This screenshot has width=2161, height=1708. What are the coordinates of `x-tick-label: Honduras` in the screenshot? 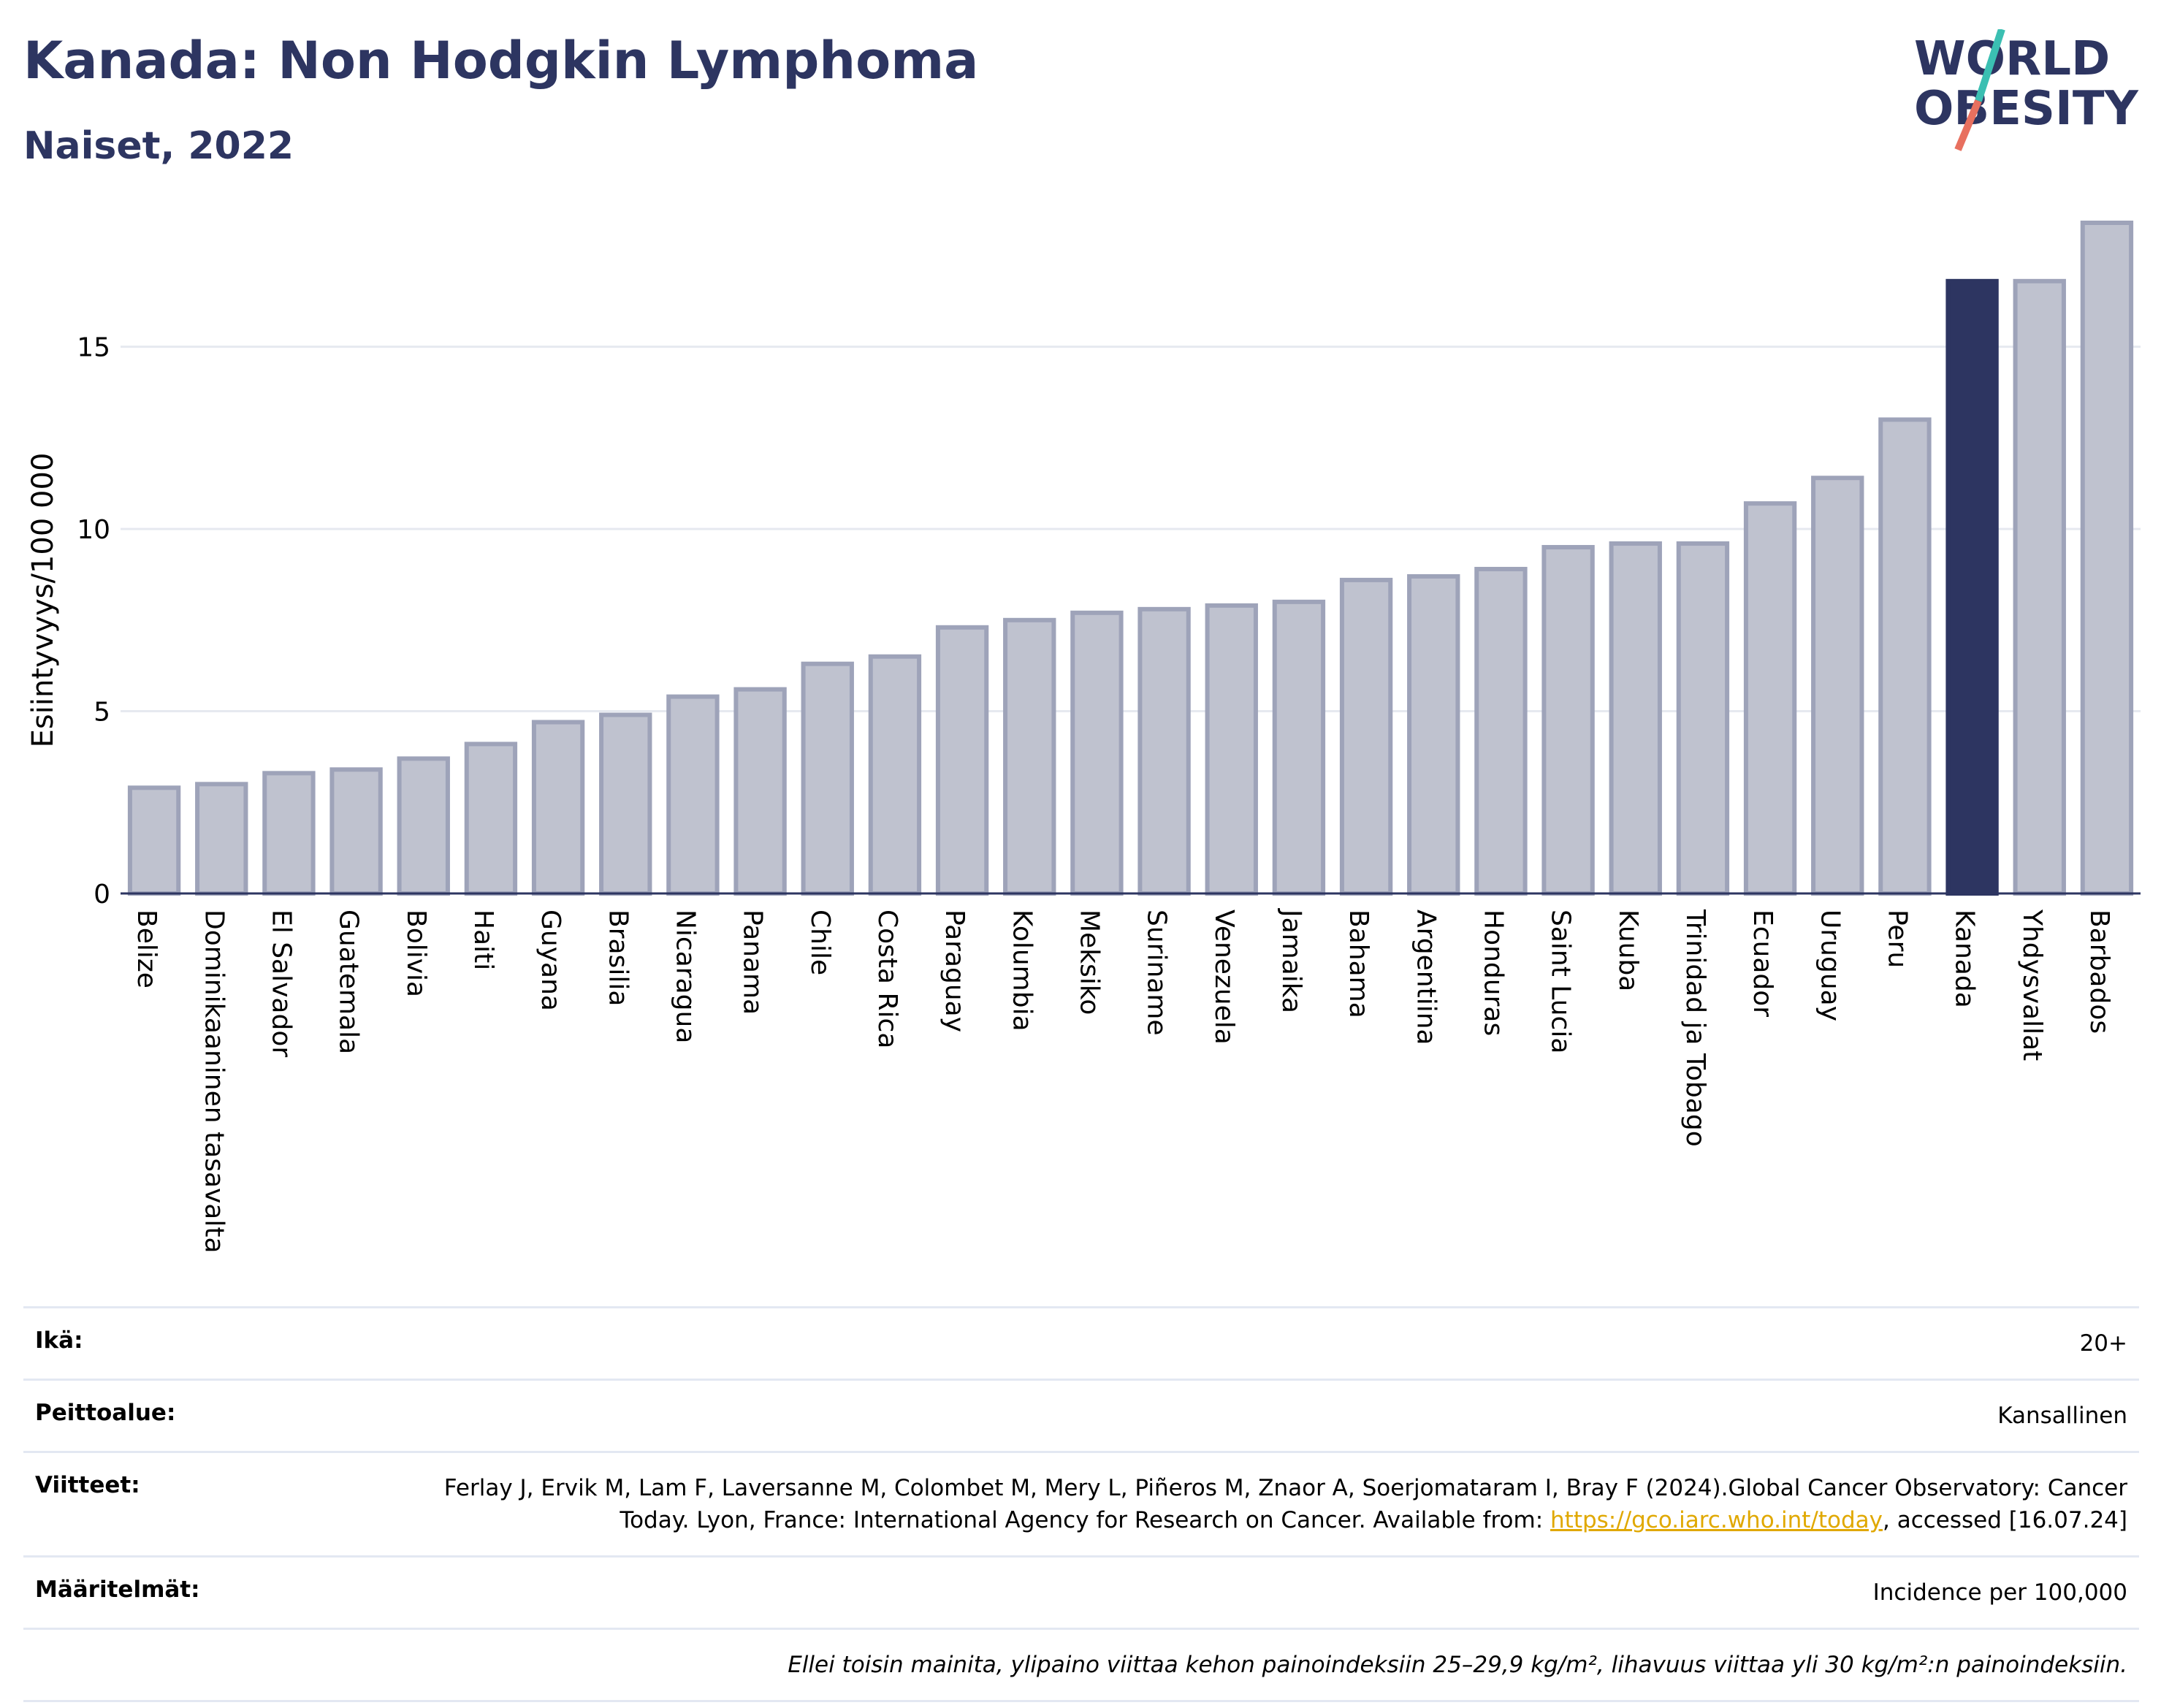 It's located at (1493, 973).